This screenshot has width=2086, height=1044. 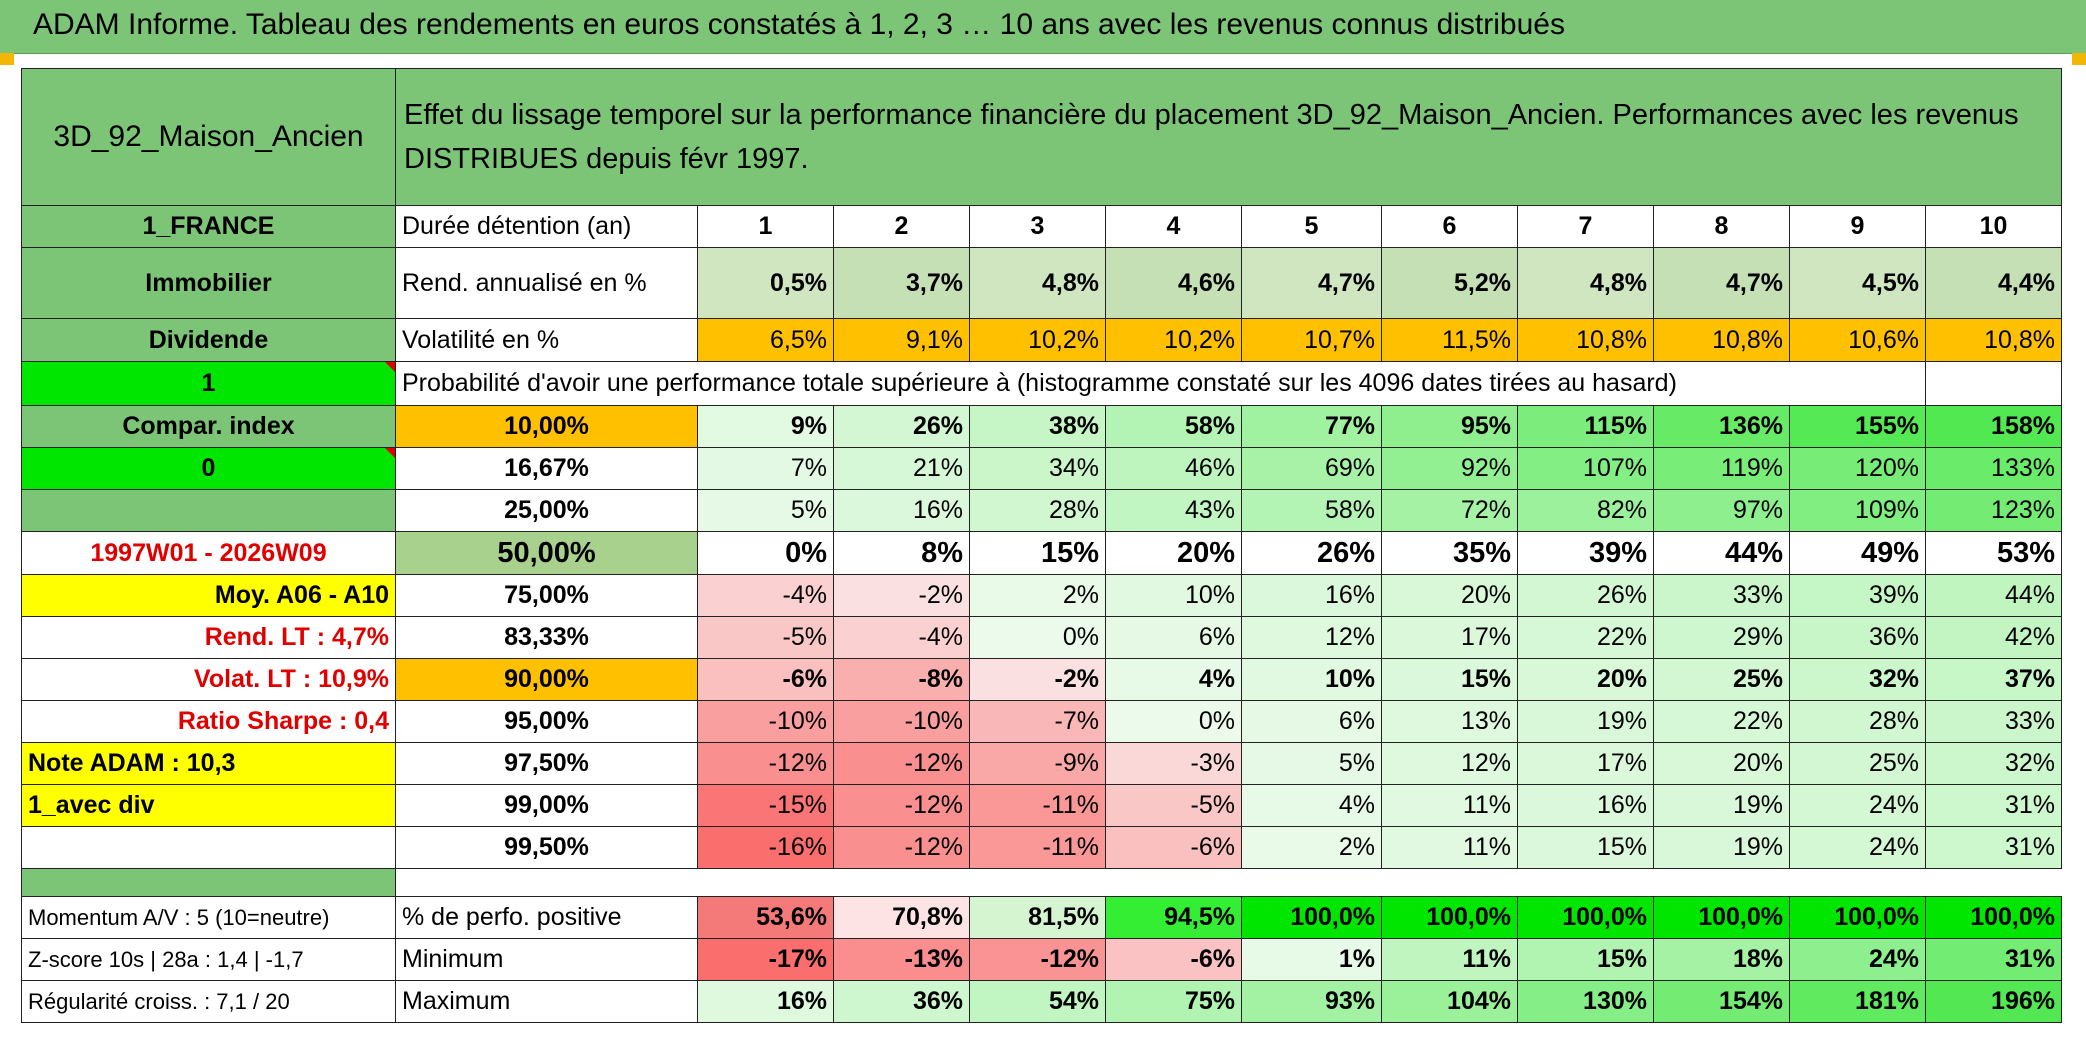 What do you see at coordinates (901, 468) in the screenshot?
I see `quantile-value: 21%` at bounding box center [901, 468].